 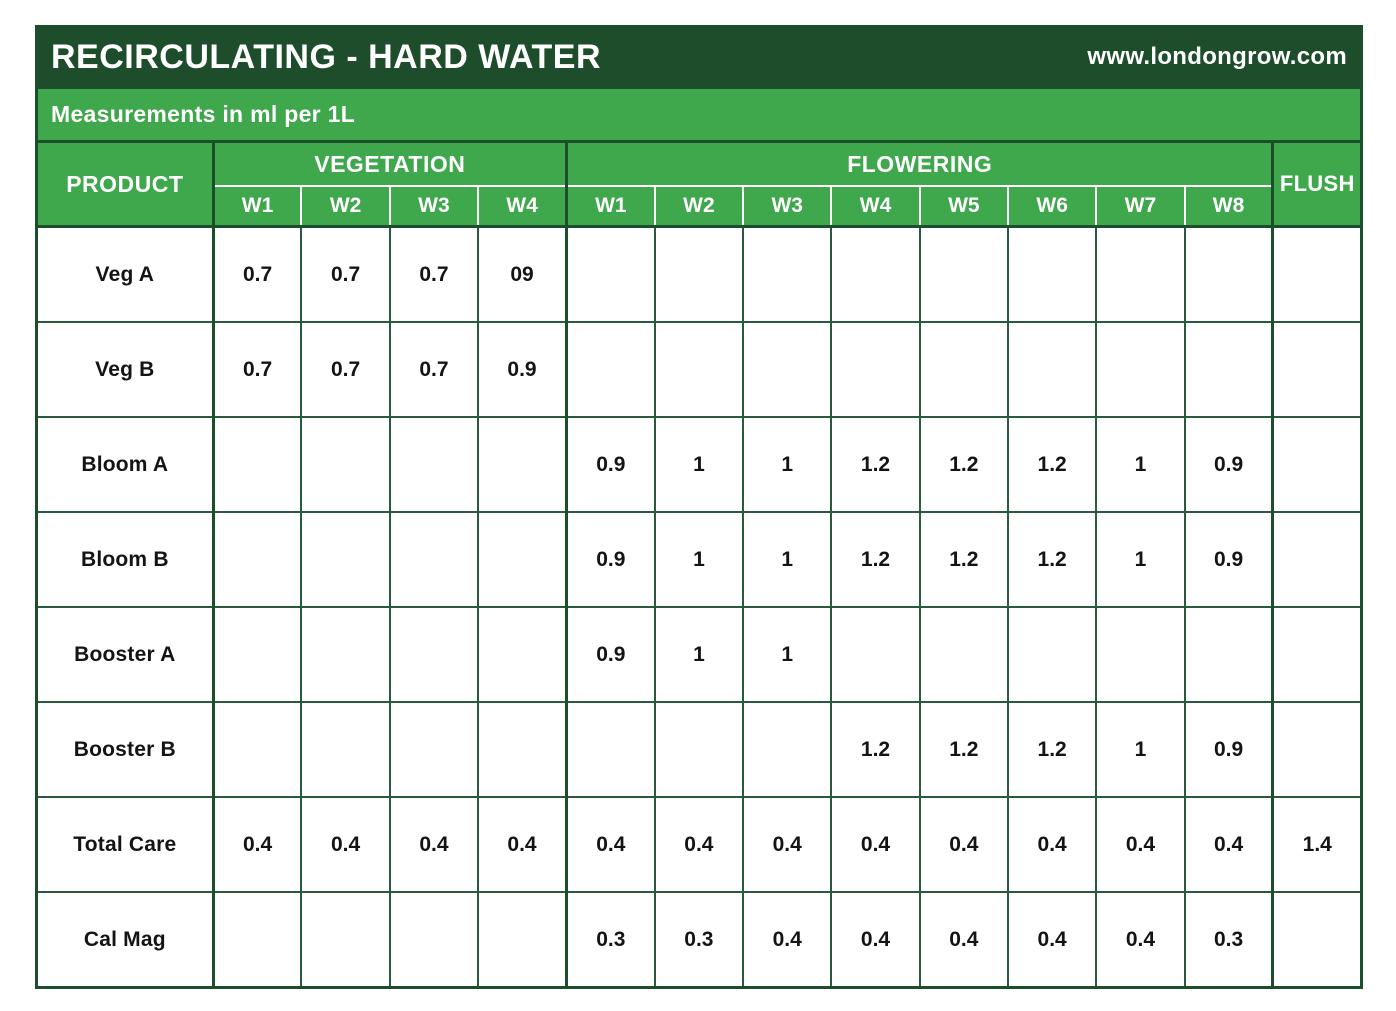 What do you see at coordinates (699, 274) in the screenshot?
I see `table-row: Veg A 0.7 0.7 0.7 09` at bounding box center [699, 274].